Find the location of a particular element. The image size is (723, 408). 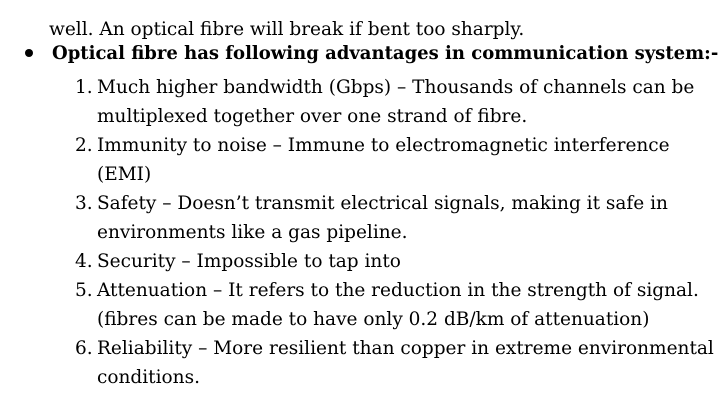

list-item-number: 6. is located at coordinates (84, 348).